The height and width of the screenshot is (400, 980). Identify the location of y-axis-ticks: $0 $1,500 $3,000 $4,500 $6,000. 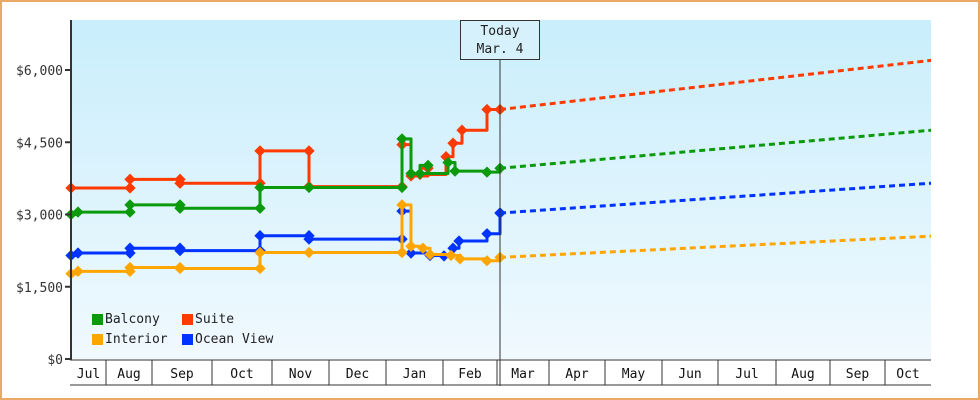
(43, 216).